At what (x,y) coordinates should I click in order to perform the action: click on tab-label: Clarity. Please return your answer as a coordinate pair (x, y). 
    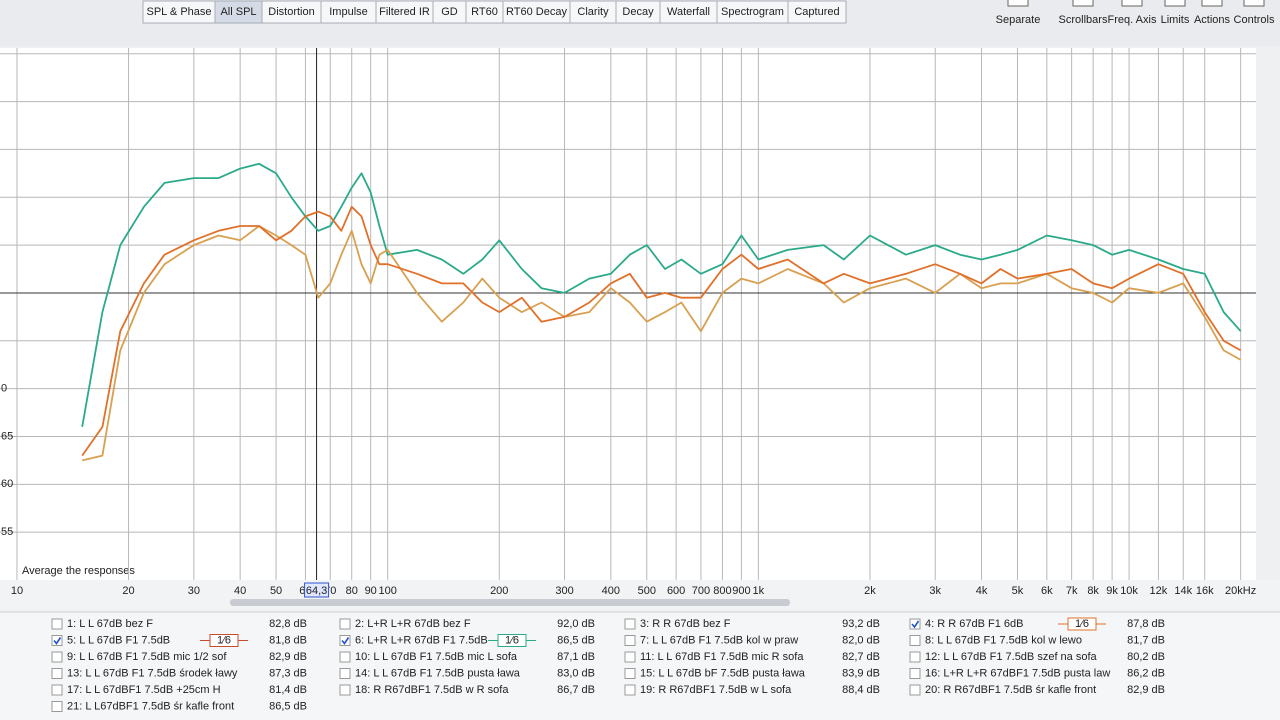
    Looking at the image, I should click on (593, 12).